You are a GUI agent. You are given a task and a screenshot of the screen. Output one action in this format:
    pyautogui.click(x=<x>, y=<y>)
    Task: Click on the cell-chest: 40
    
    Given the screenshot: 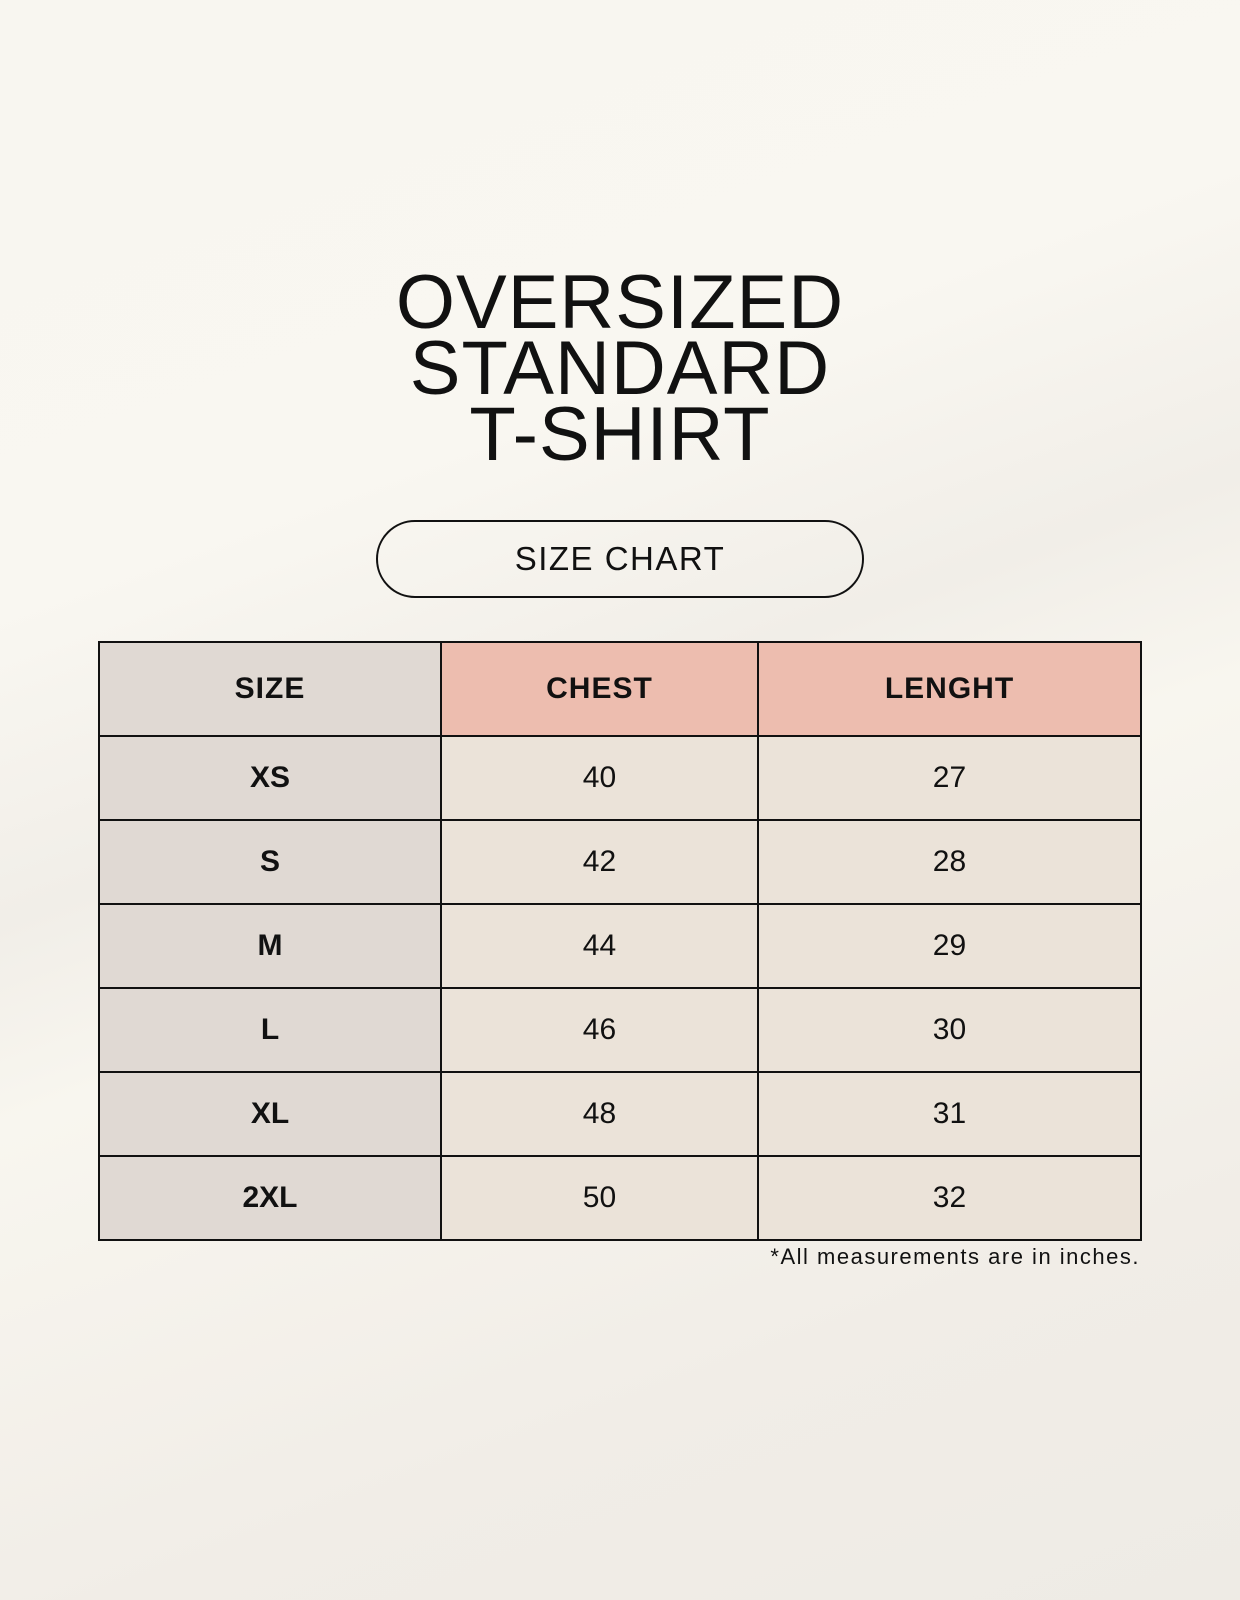 What is the action you would take?
    pyautogui.click(x=599, y=778)
    